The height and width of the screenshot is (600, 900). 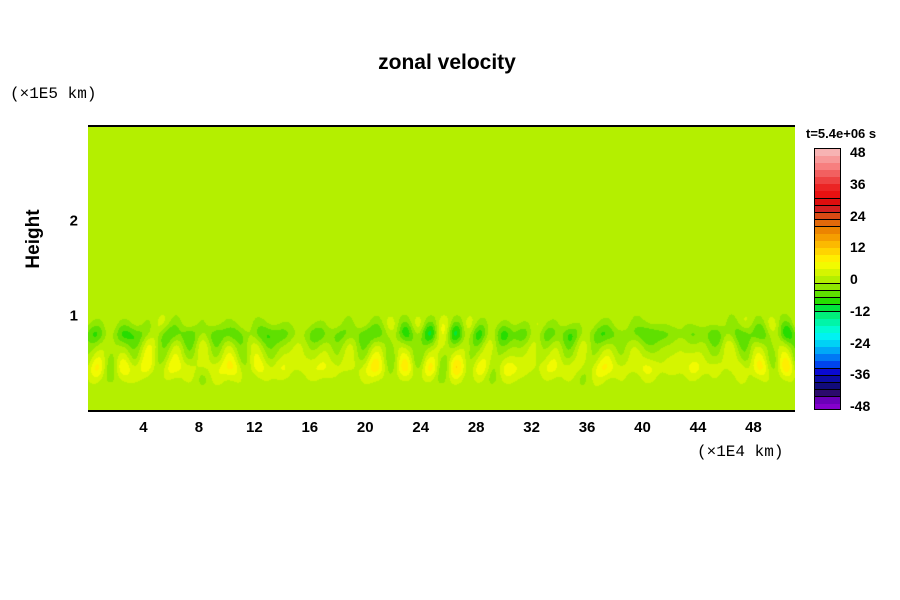 What do you see at coordinates (740, 452) in the screenshot?
I see `x-axis-unit-label: (×1E4 km)` at bounding box center [740, 452].